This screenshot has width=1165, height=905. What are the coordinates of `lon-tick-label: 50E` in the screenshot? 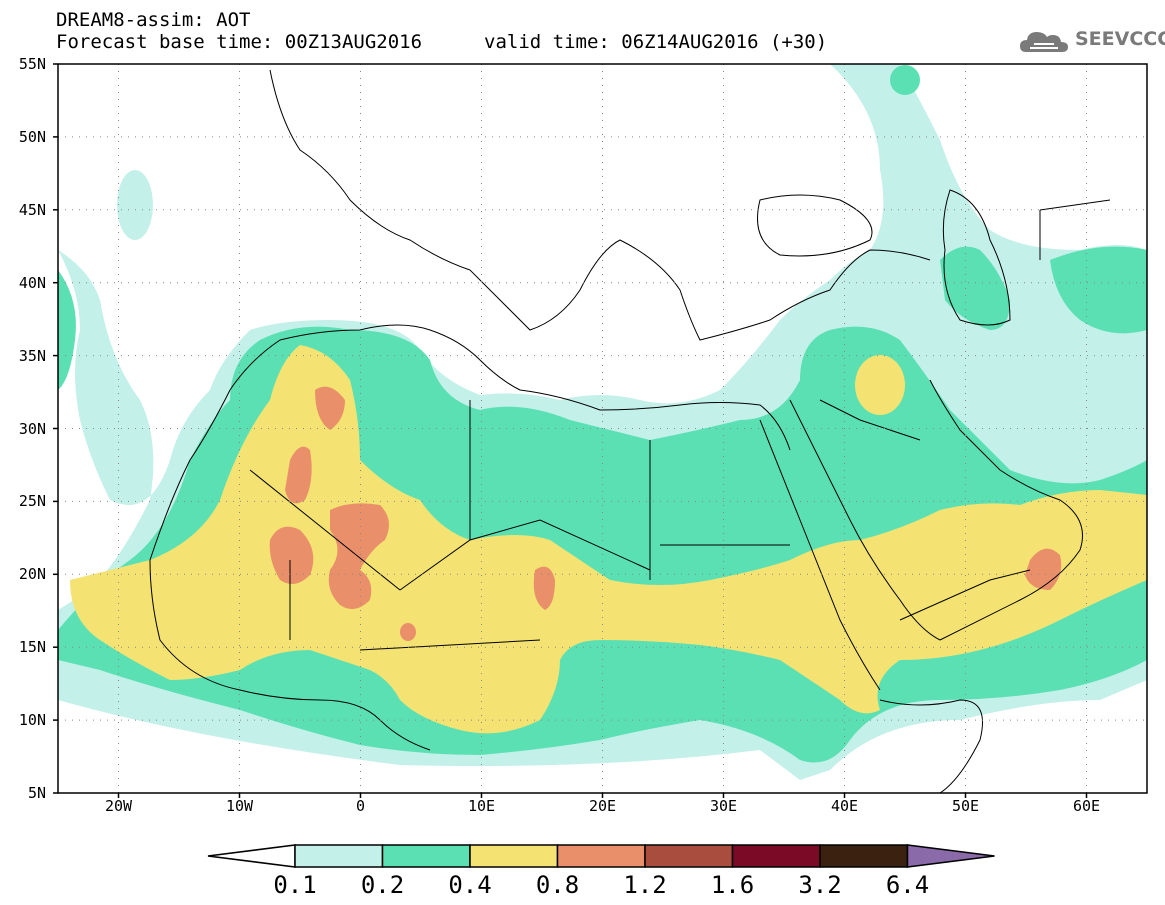 It's located at (965, 806).